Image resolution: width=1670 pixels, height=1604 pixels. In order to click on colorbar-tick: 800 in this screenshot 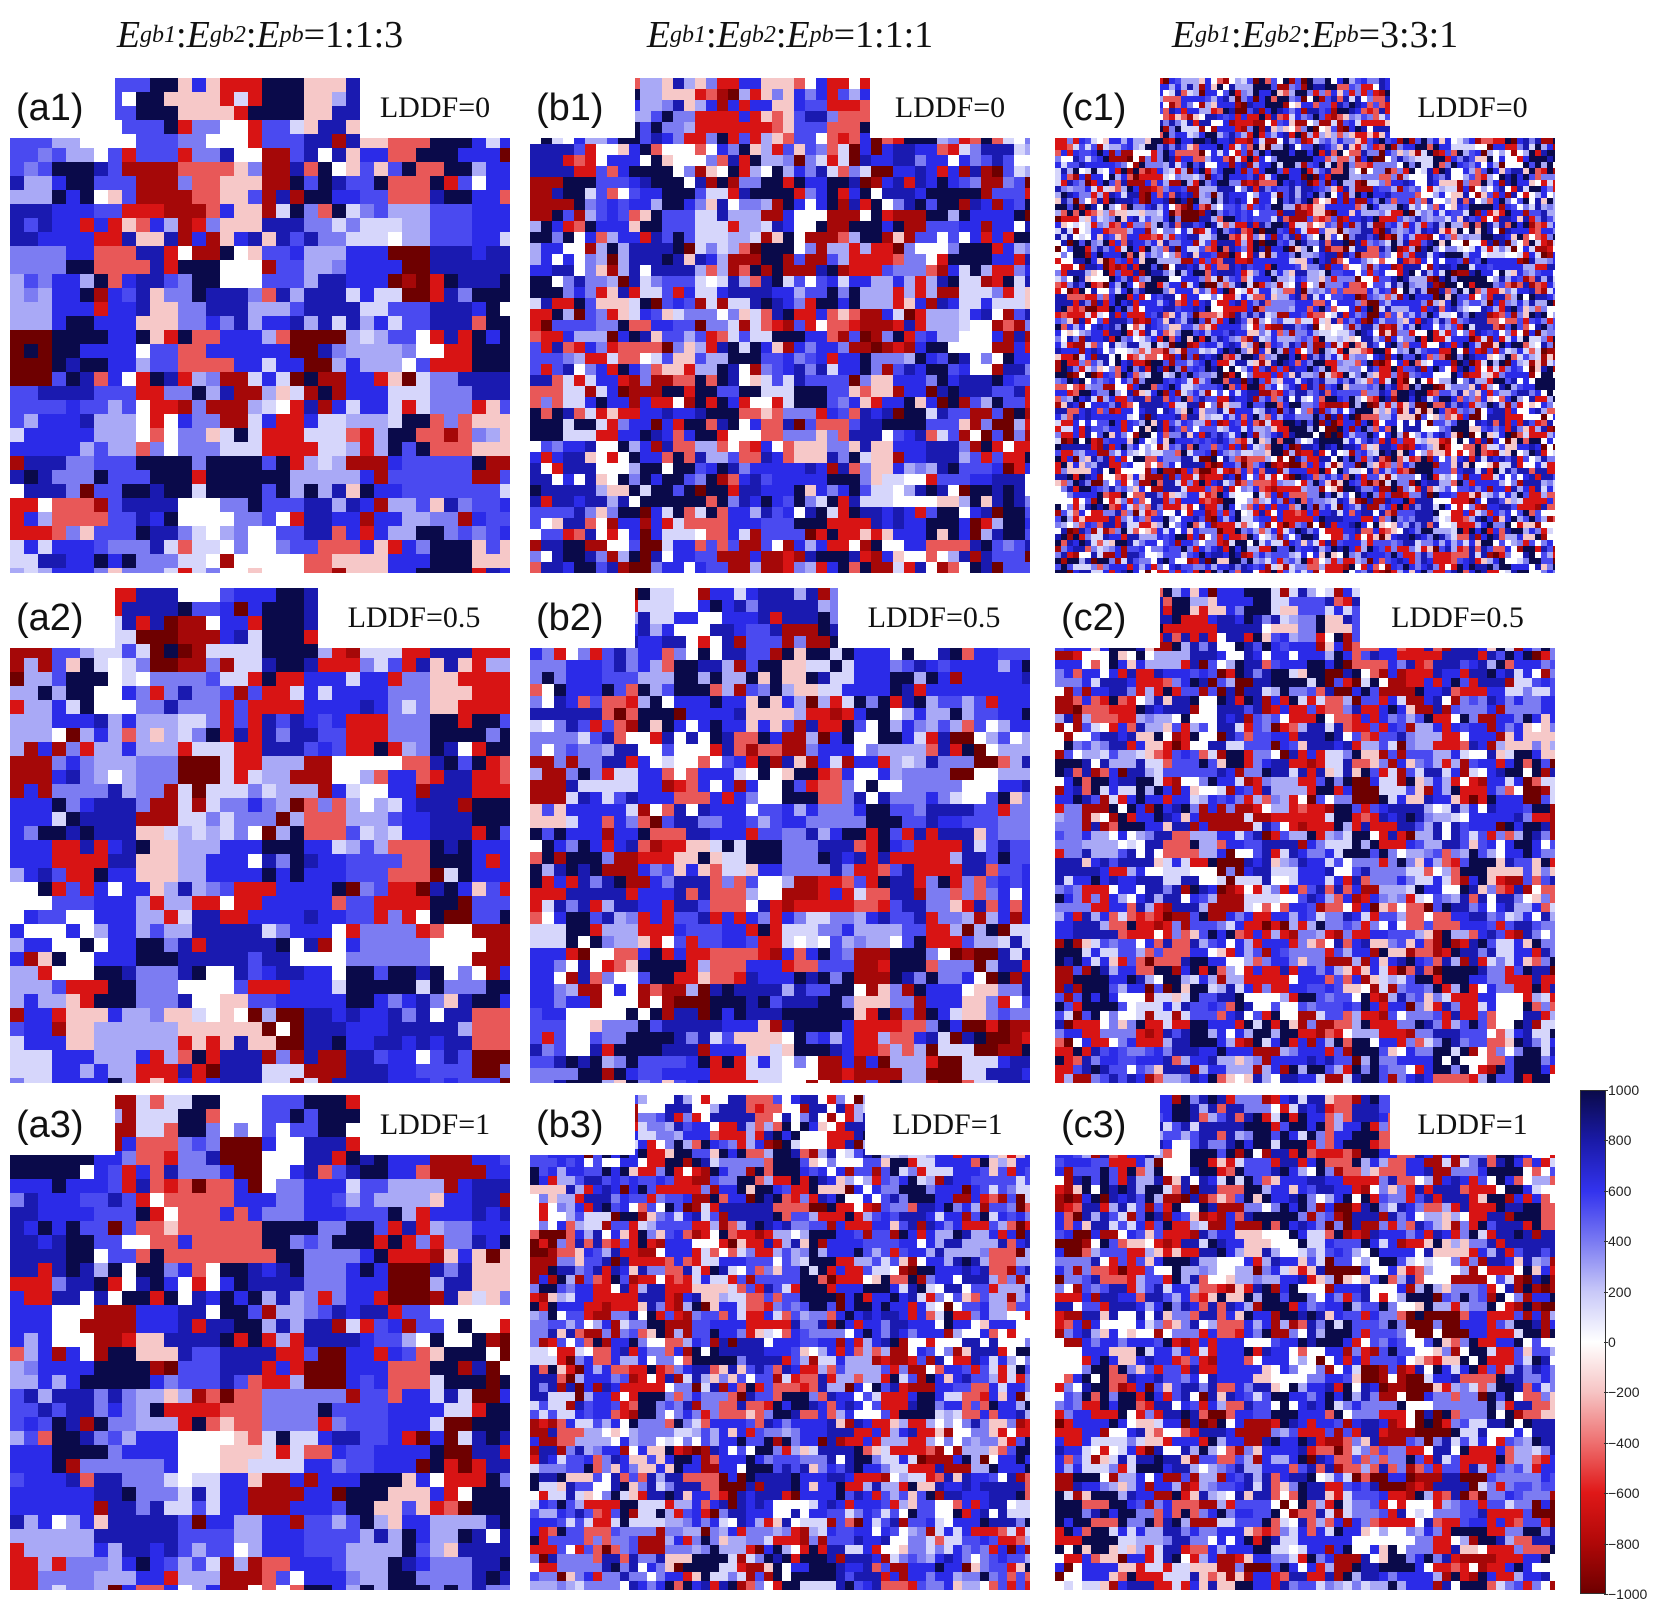, I will do `click(1617, 1140)`.